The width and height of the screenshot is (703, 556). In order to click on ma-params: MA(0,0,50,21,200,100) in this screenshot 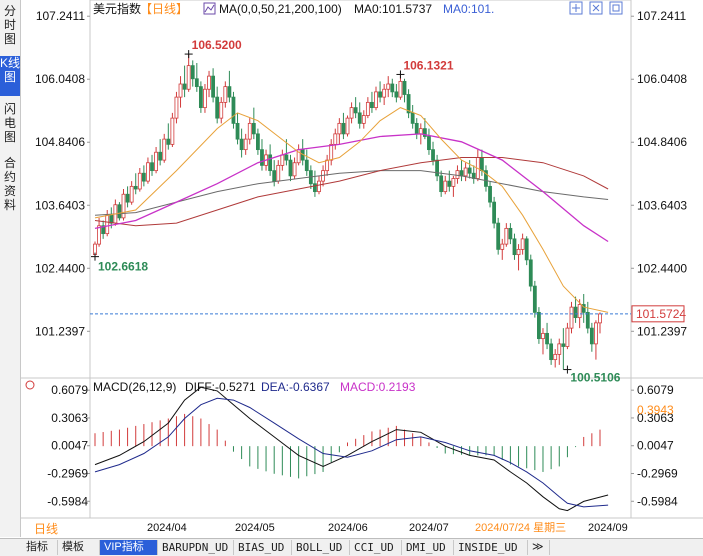, I will do `click(280, 9)`.